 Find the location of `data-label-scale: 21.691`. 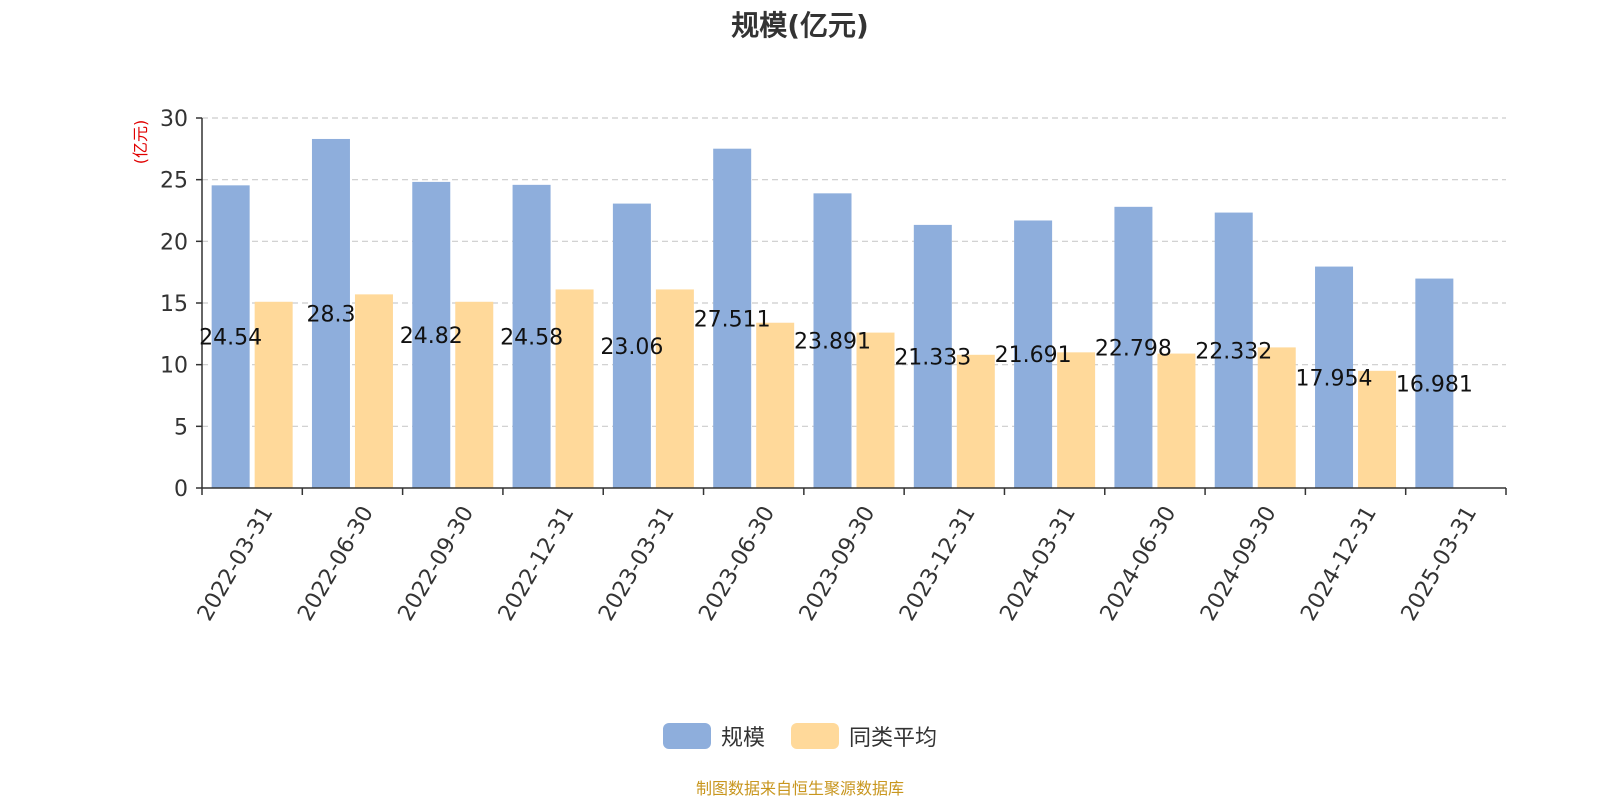

data-label-scale: 21.691 is located at coordinates (1033, 355).